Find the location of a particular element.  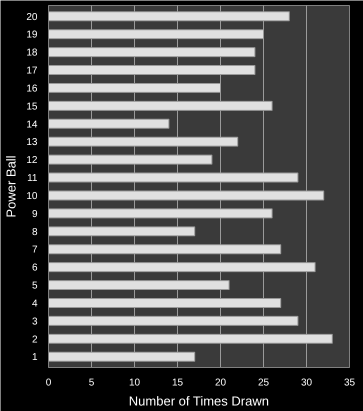

x-tick-label: 30 is located at coordinates (306, 383).